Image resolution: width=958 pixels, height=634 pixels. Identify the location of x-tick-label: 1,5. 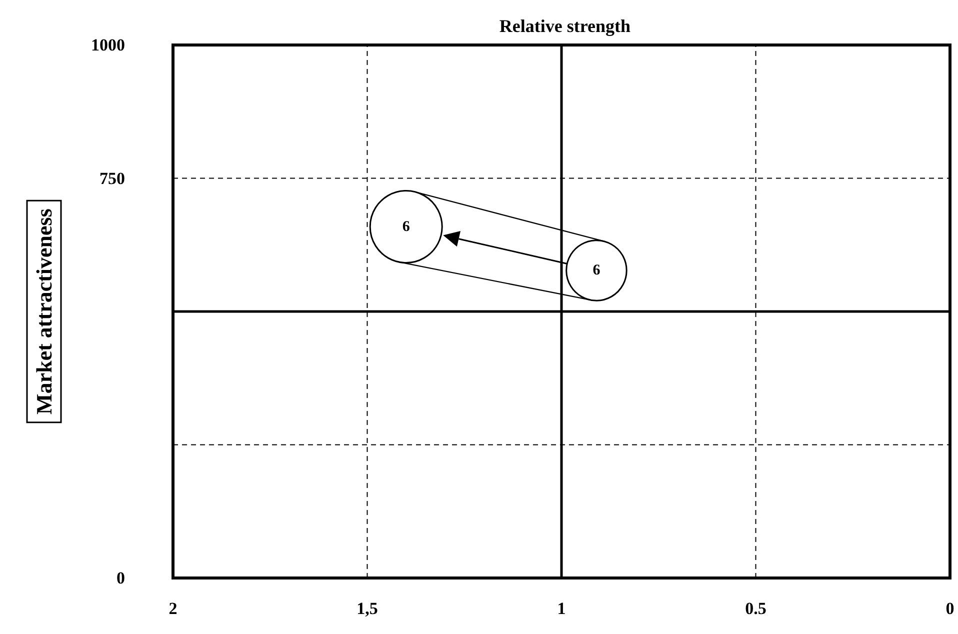
(367, 608).